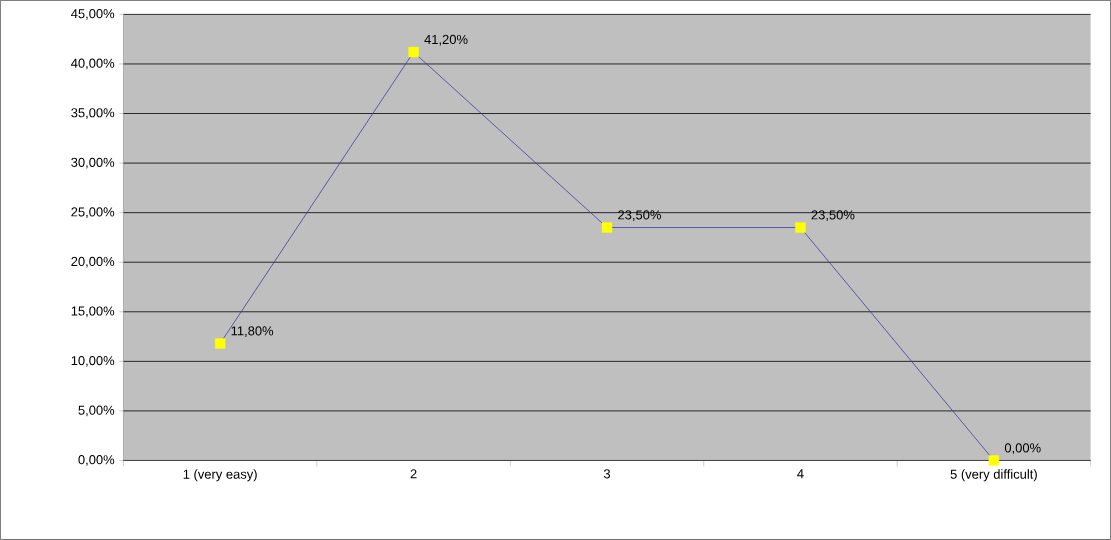  I want to click on data-label: 41,20%, so click(446, 40).